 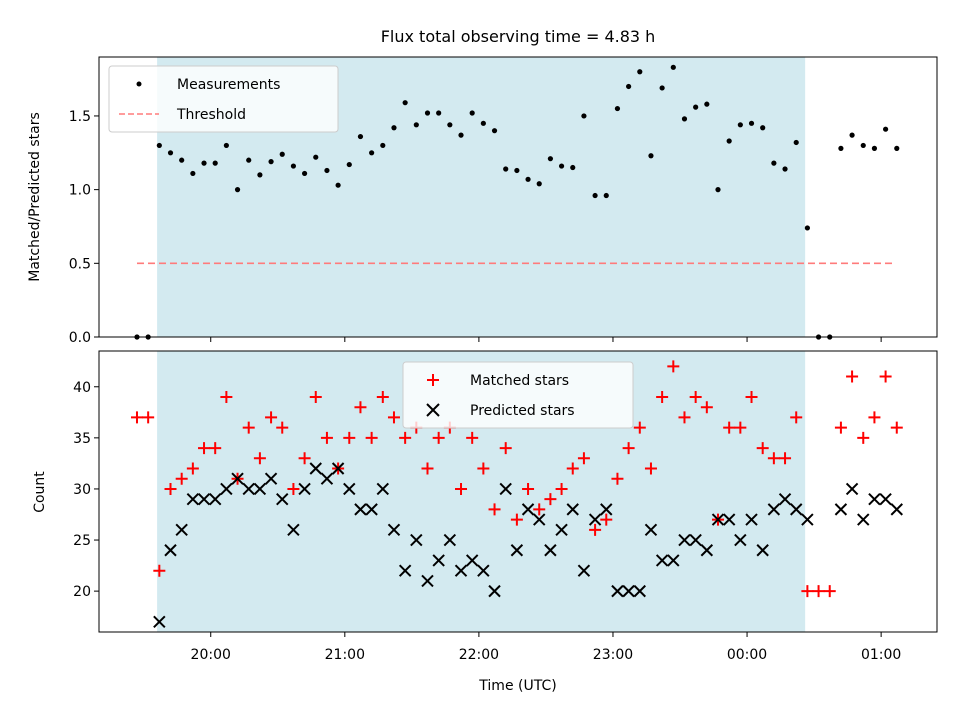 What do you see at coordinates (546, 647) in the screenshot?
I see `bottom-x-axis: 20:00 21:00 22:00 23:00 00:00 01:00` at bounding box center [546, 647].